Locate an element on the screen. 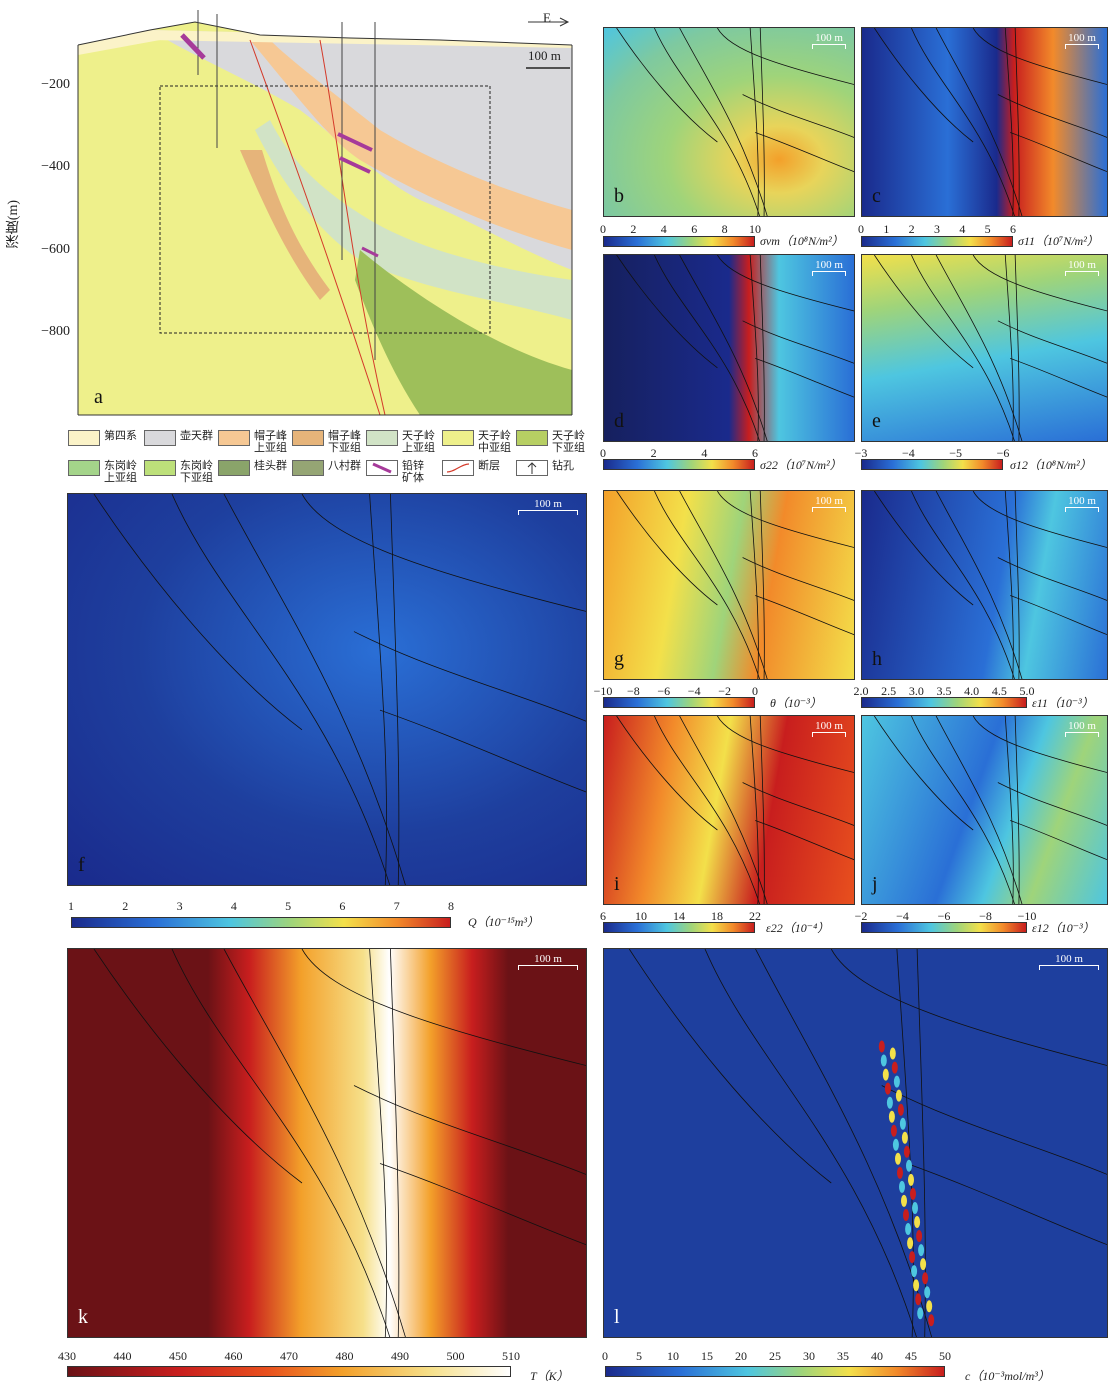 The image size is (1108, 1384). colorbar-tick-label: 5.0 is located at coordinates (1027, 691).